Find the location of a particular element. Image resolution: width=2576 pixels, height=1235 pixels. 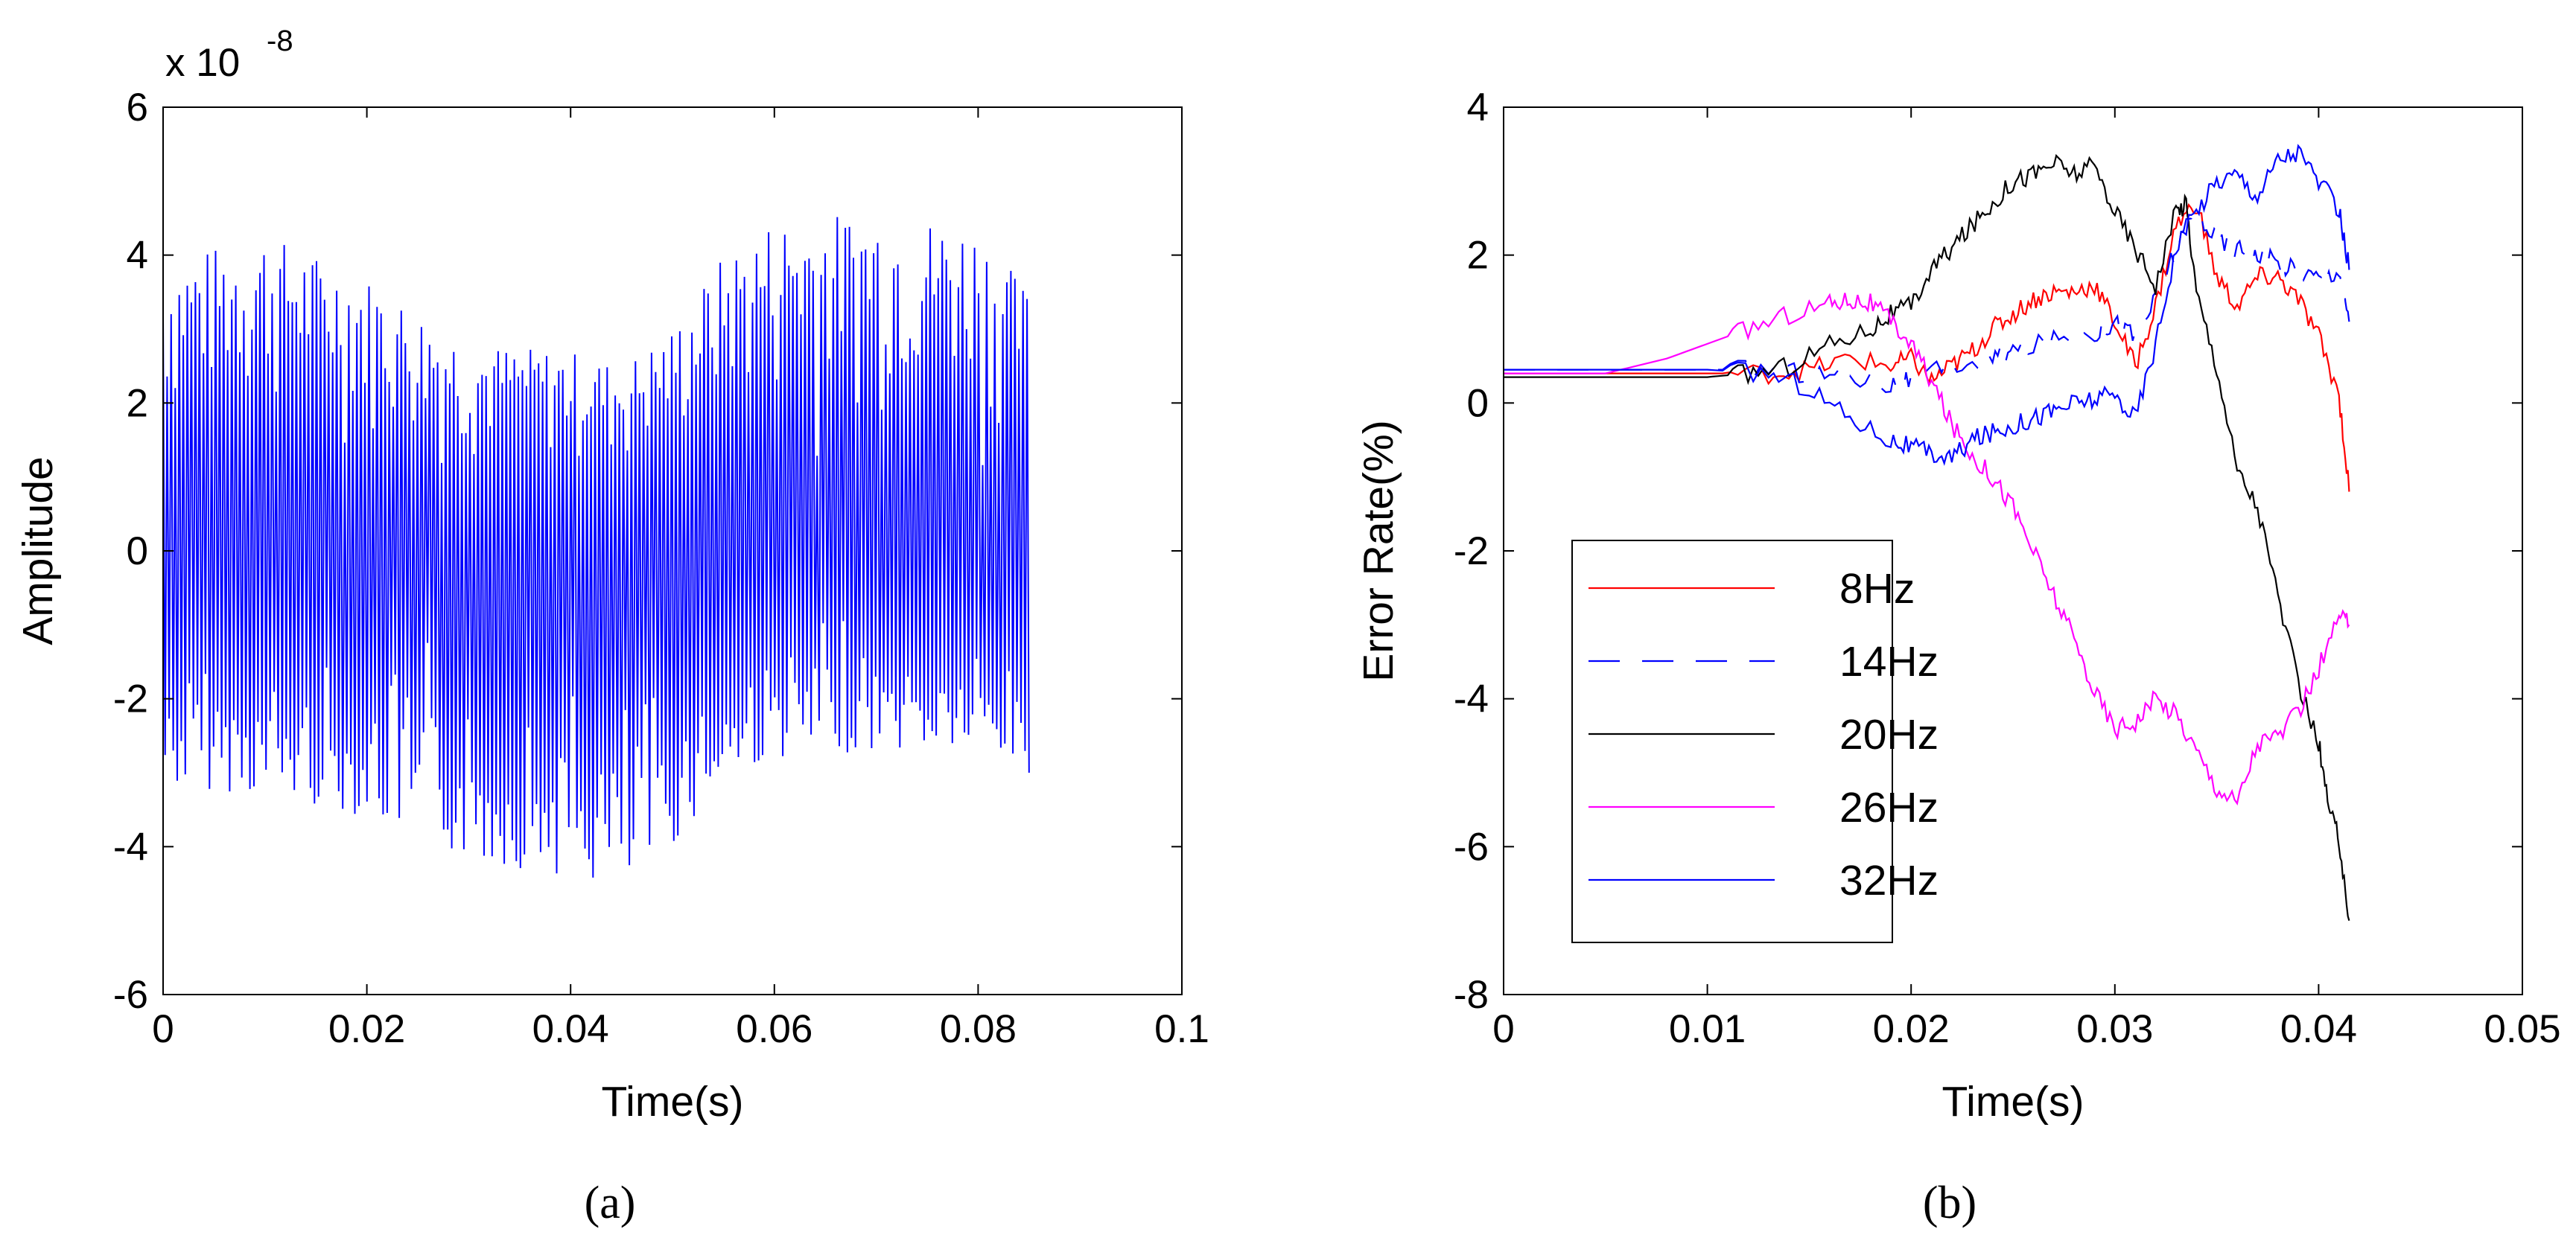

chart-a-scale-exponent: -8 is located at coordinates (280, 41).